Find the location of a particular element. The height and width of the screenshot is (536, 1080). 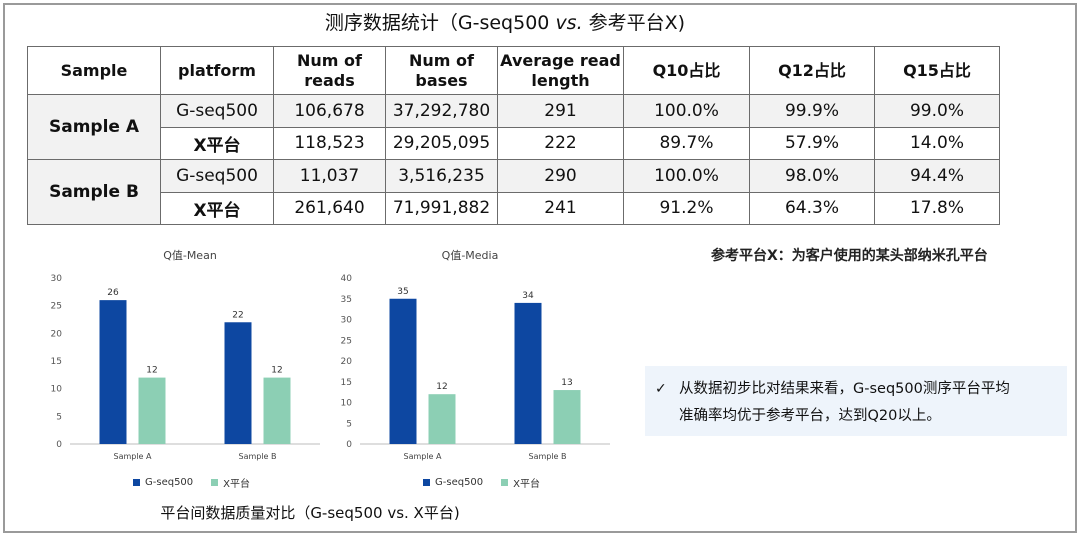

chart-median-legend: G-seq500 X平台 is located at coordinates (481, 482).